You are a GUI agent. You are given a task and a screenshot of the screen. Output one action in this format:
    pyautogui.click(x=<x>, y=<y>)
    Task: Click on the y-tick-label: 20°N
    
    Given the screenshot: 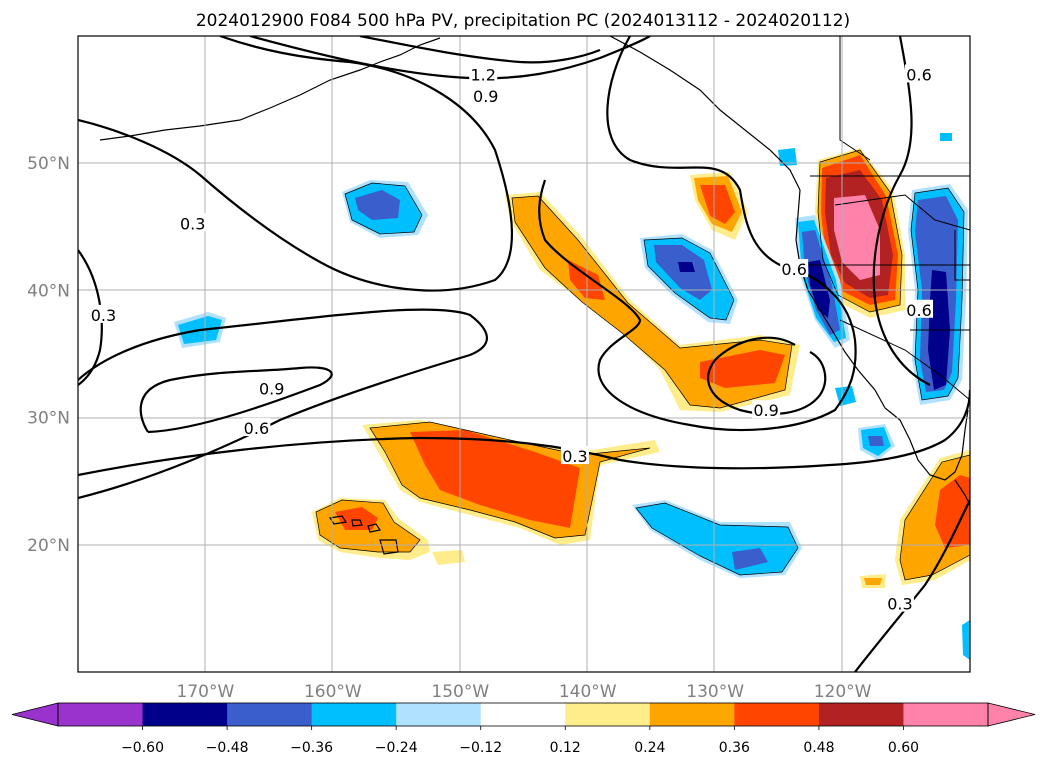 What is the action you would take?
    pyautogui.click(x=48, y=546)
    